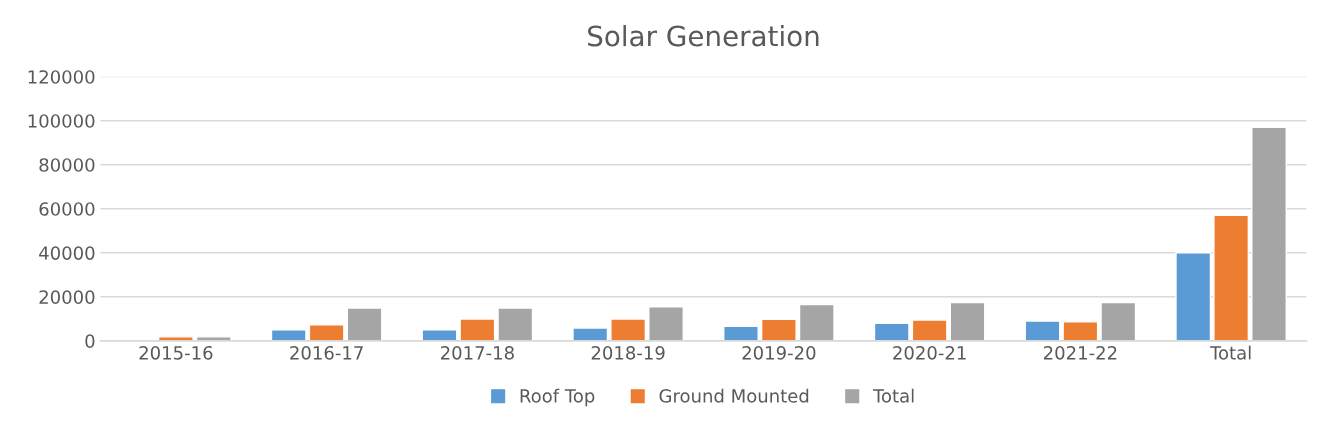  Describe the element at coordinates (779, 352) in the screenshot. I see `x-tick-label: 2019-20` at that location.